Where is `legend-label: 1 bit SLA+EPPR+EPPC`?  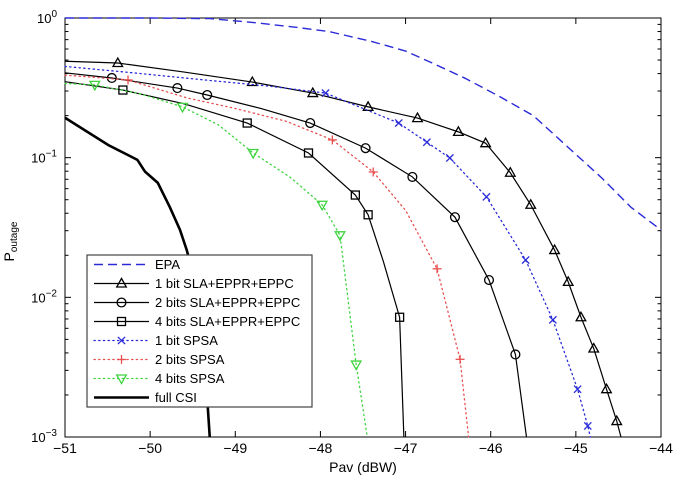 legend-label: 1 bit SLA+EPPR+EPPC is located at coordinates (224, 283).